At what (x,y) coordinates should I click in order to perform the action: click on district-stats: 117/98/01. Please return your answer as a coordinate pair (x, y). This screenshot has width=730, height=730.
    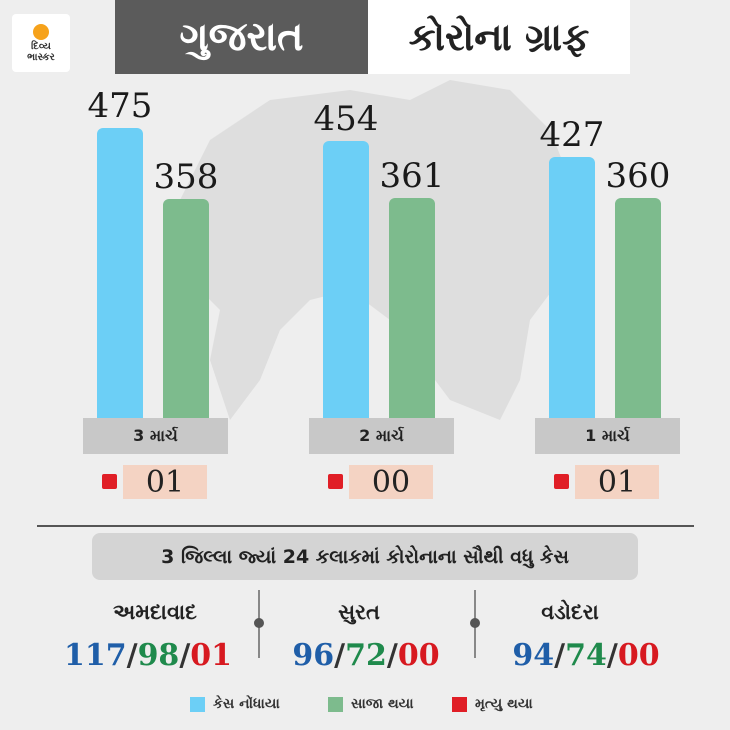
    Looking at the image, I should click on (148, 655).